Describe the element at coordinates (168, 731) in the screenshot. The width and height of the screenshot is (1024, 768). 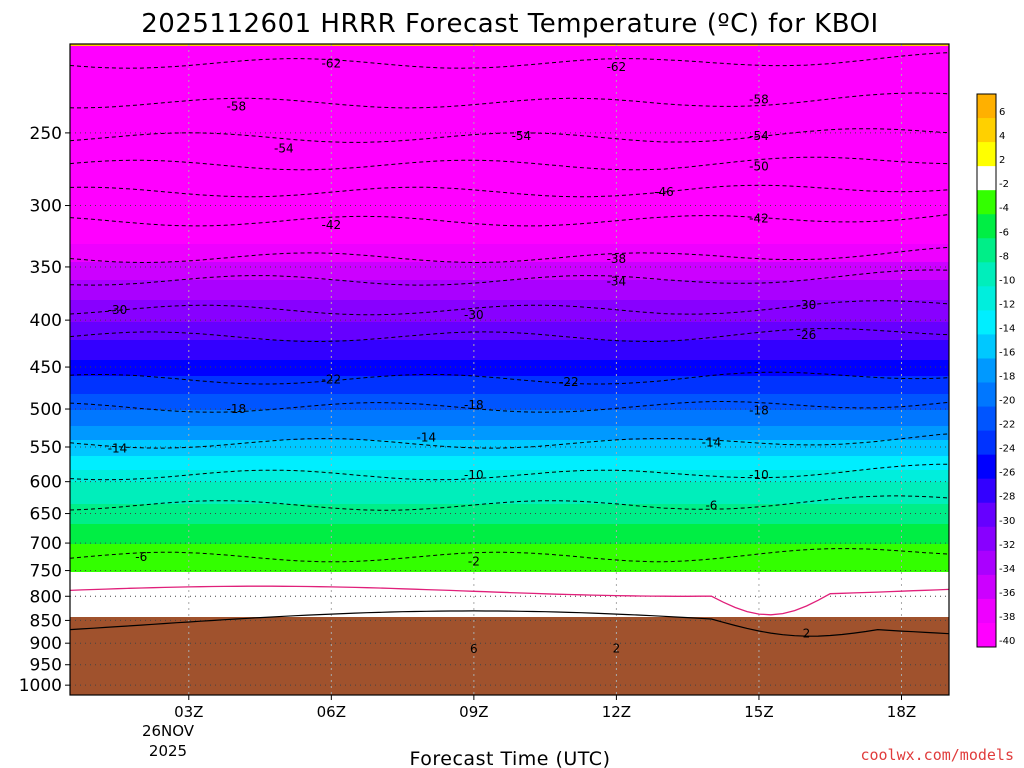
I see `x-date-day: 26NOV` at that location.